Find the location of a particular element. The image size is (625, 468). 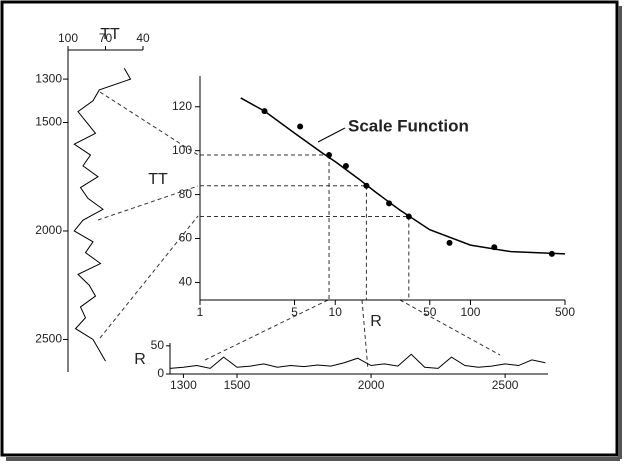

y-axis-label: TT is located at coordinates (158, 179).